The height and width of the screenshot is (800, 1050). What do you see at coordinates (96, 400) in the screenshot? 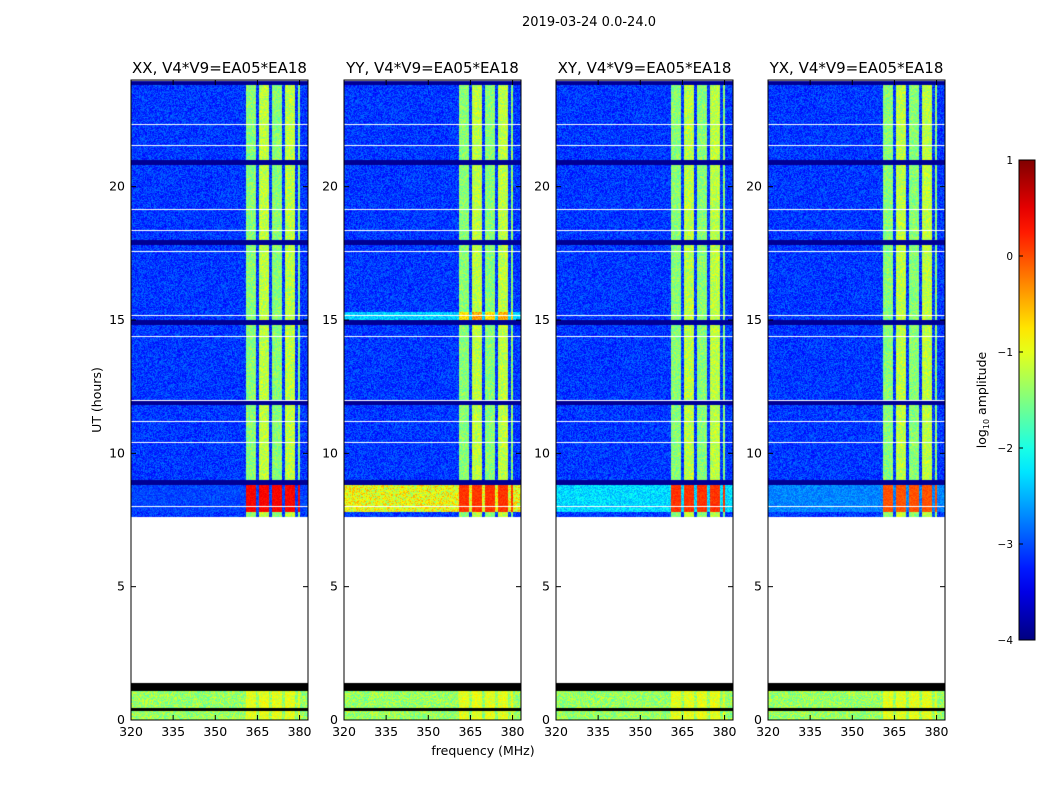
I see `y-axis-label: UT (hours)` at bounding box center [96, 400].